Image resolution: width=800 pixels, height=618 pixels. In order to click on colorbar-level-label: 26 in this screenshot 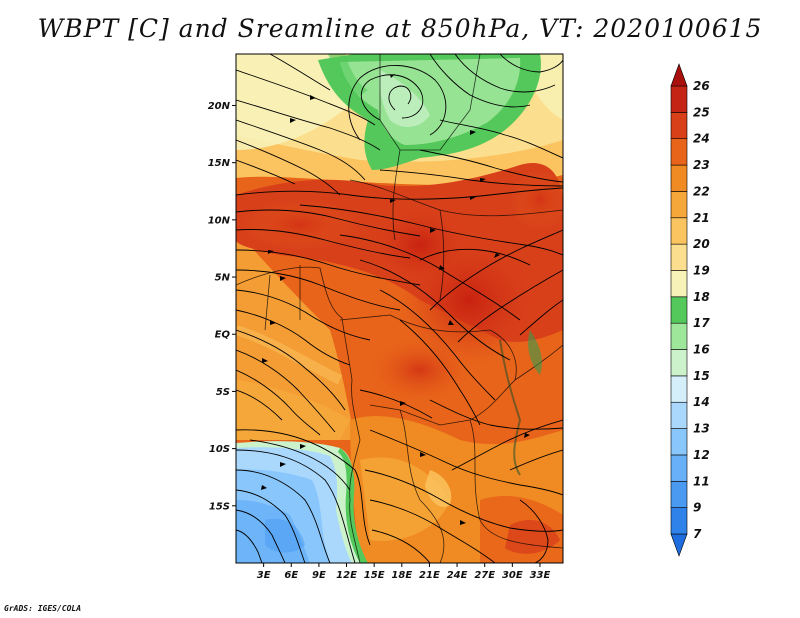, I will do `click(701, 86)`.